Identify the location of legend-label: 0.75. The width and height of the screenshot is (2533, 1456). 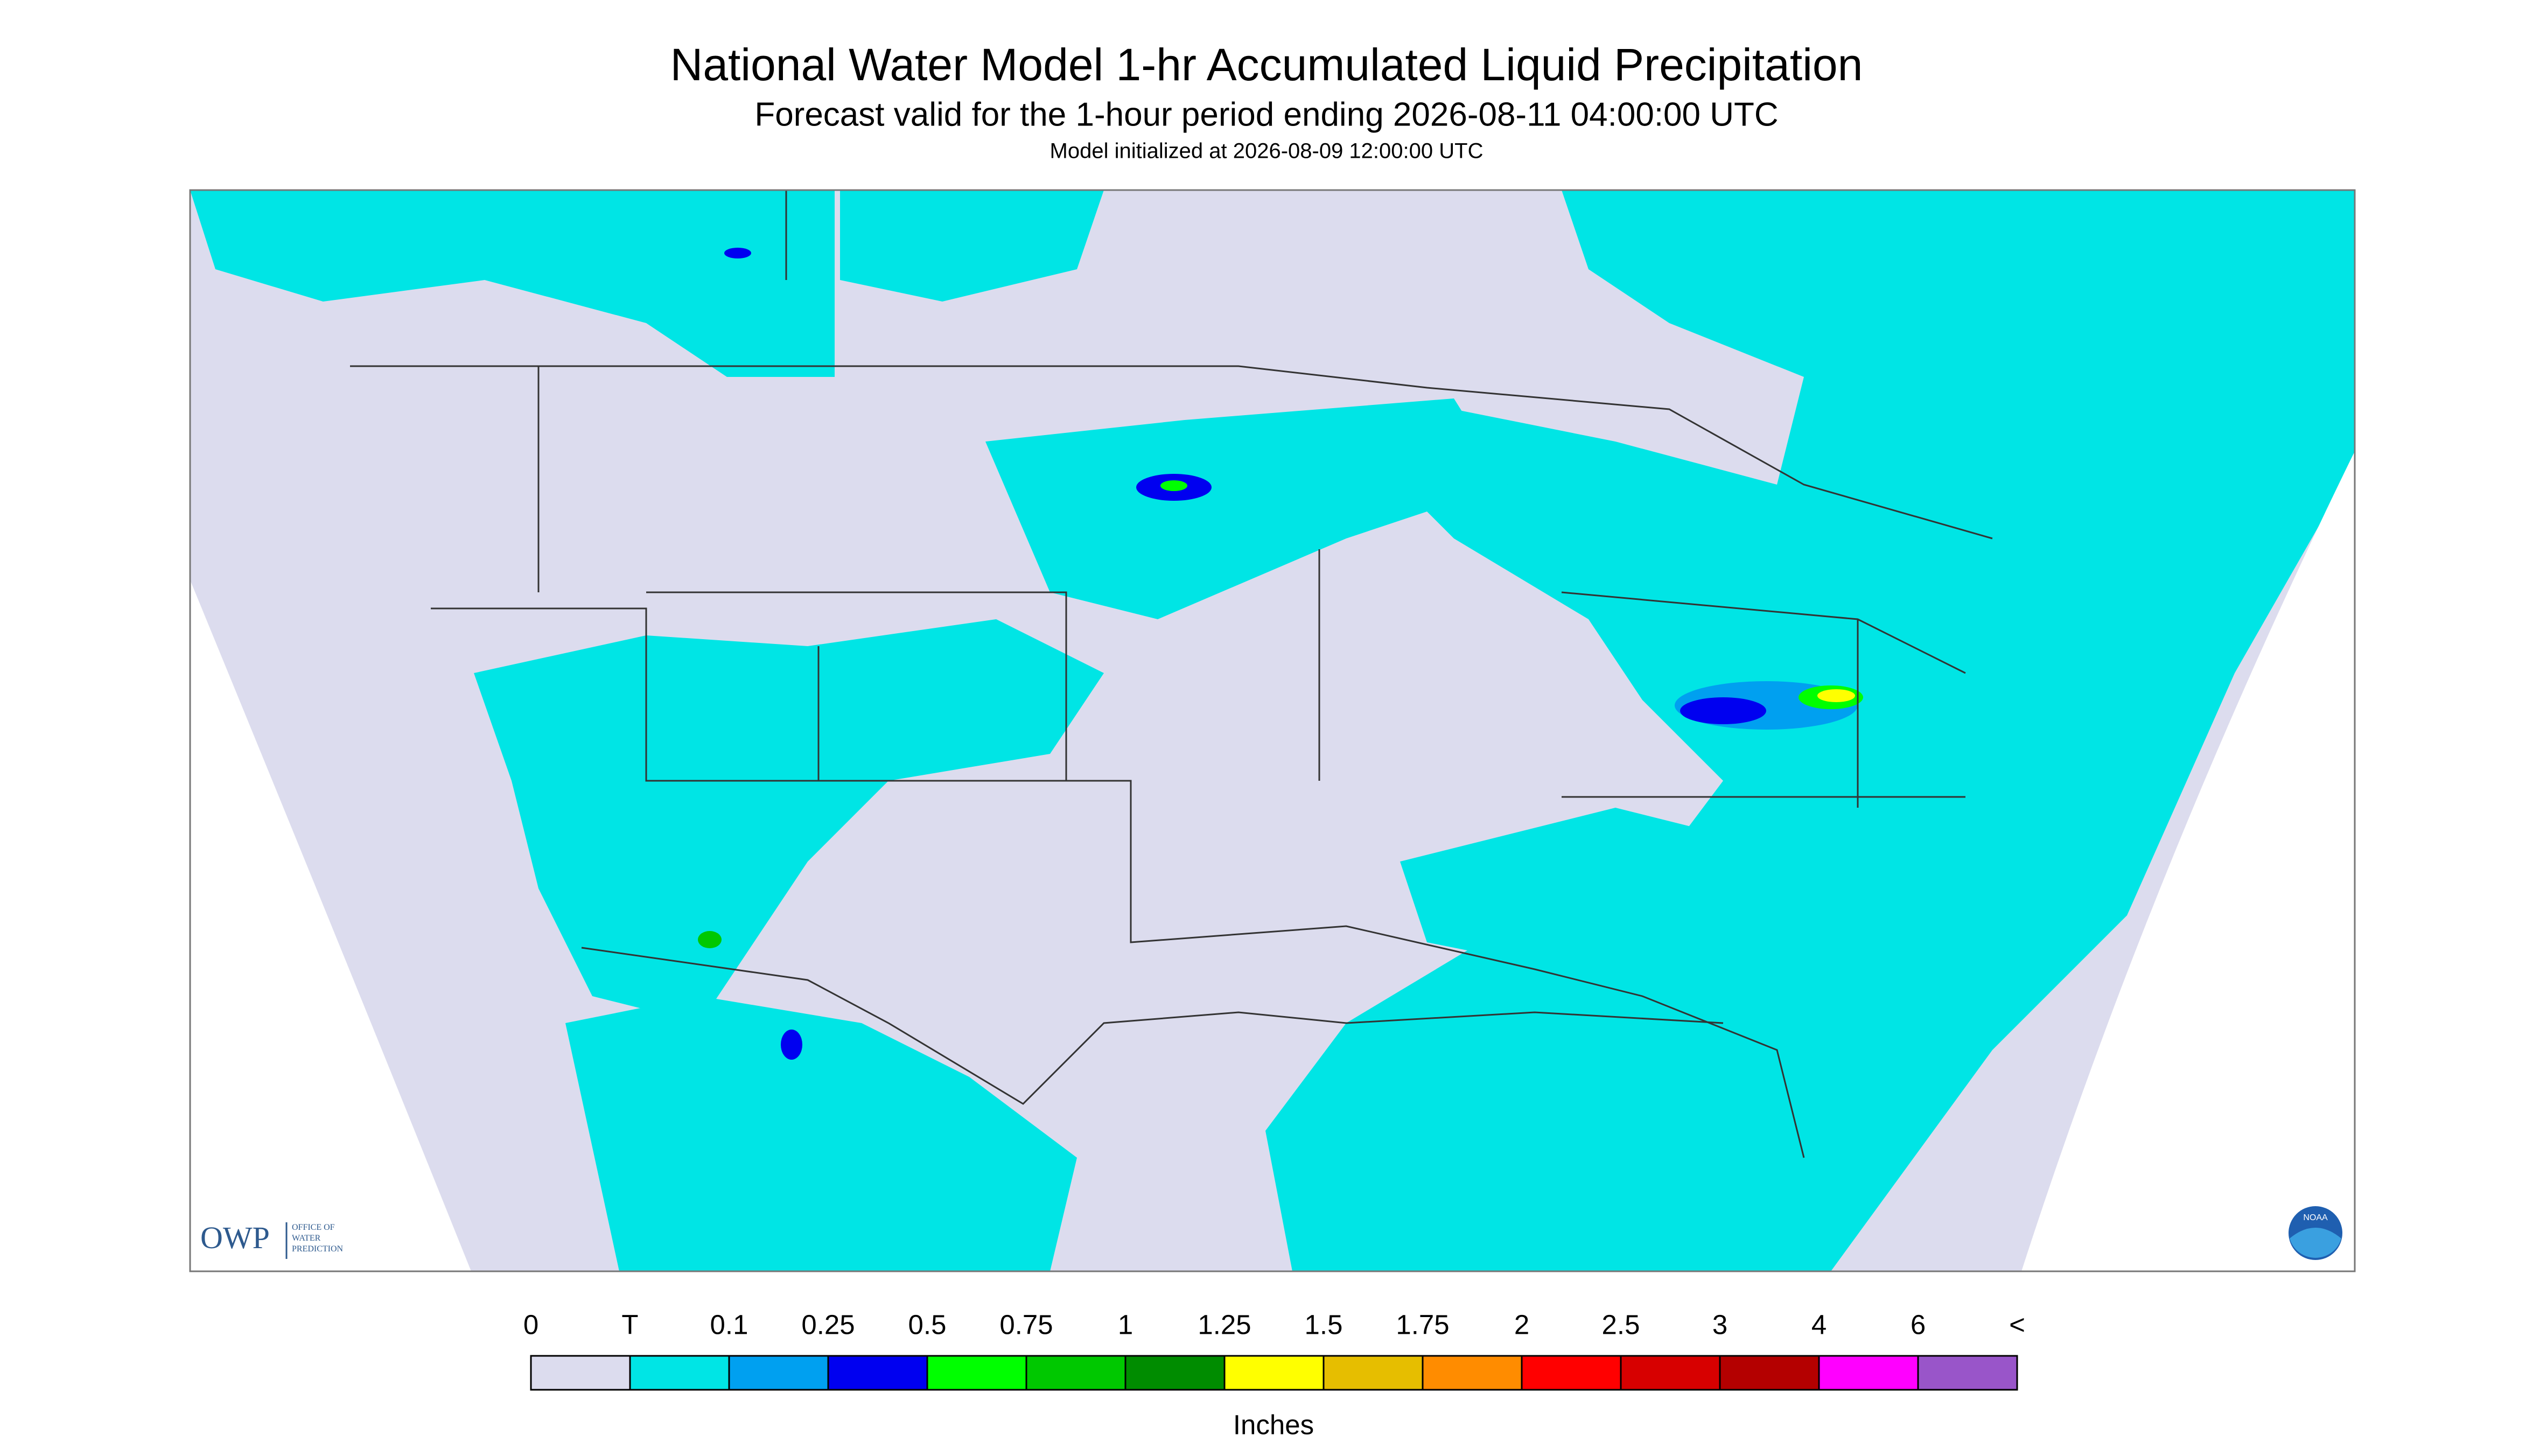
(1026, 1324).